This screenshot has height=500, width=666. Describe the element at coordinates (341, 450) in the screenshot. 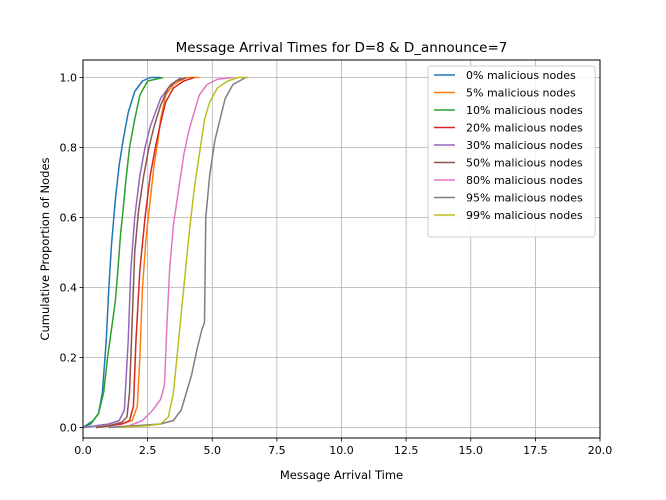

I see `x-tick-label: 10.0` at that location.